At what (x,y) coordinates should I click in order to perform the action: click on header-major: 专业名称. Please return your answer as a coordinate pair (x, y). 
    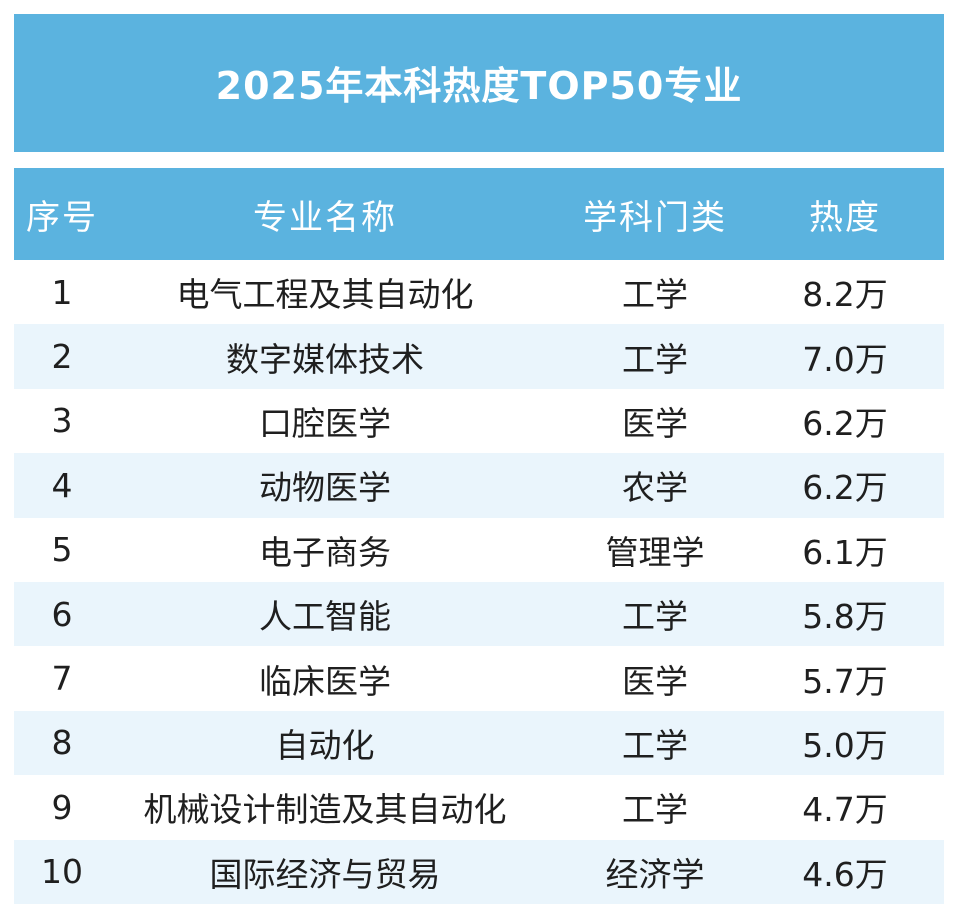
    Looking at the image, I should click on (325, 217).